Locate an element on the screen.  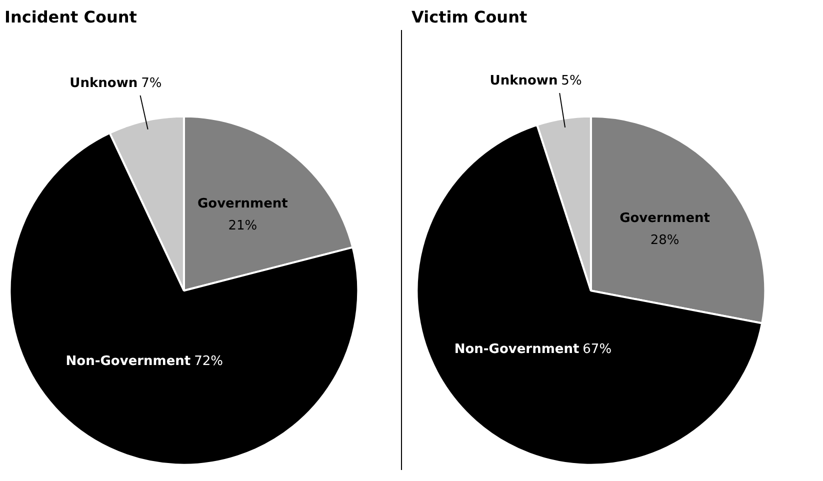
data-label: 72% is located at coordinates (209, 361).